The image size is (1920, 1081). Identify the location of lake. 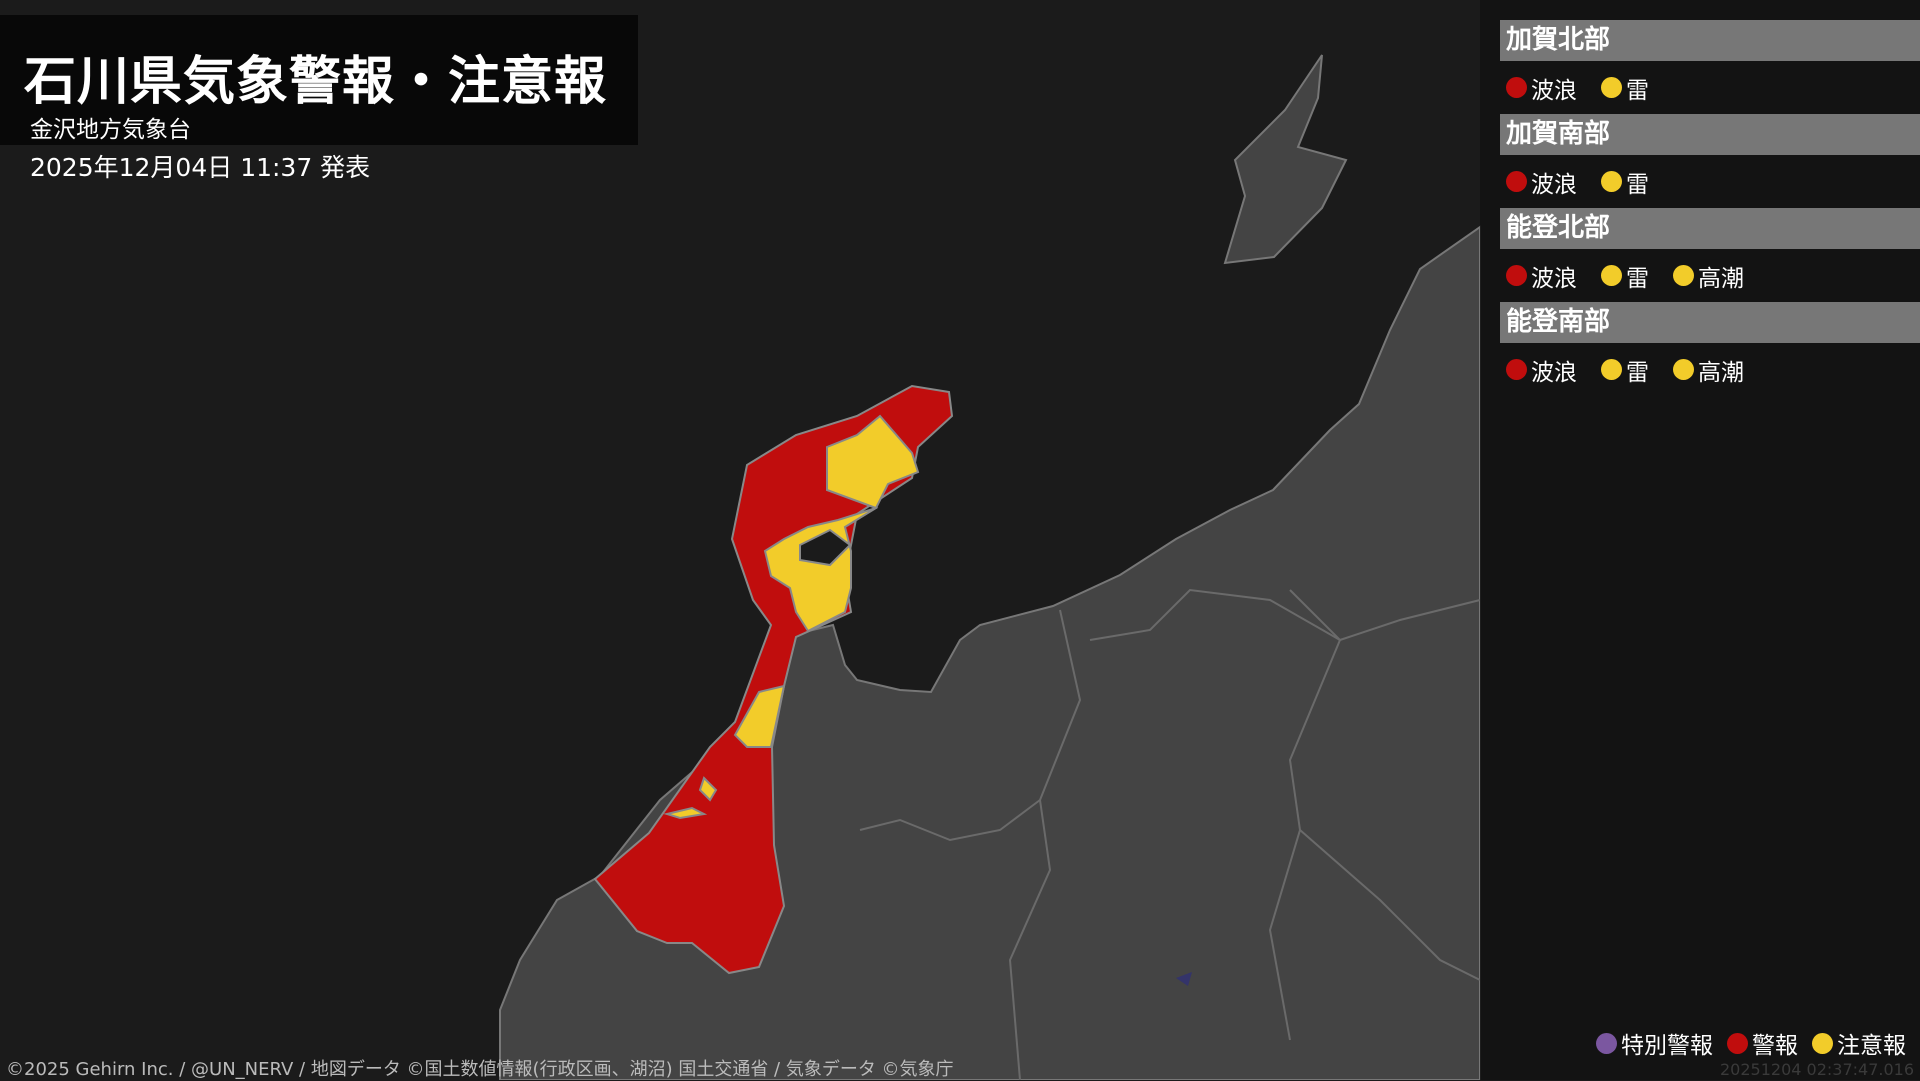
(1184, 979).